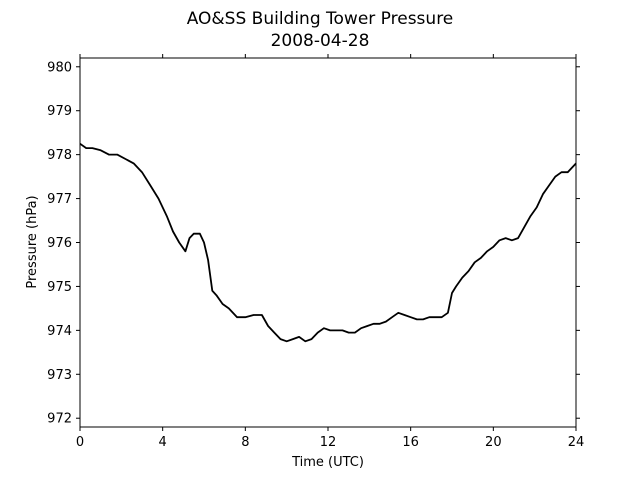 This screenshot has height=480, width=640. What do you see at coordinates (80, 442) in the screenshot?
I see `x-tick-label: 0` at bounding box center [80, 442].